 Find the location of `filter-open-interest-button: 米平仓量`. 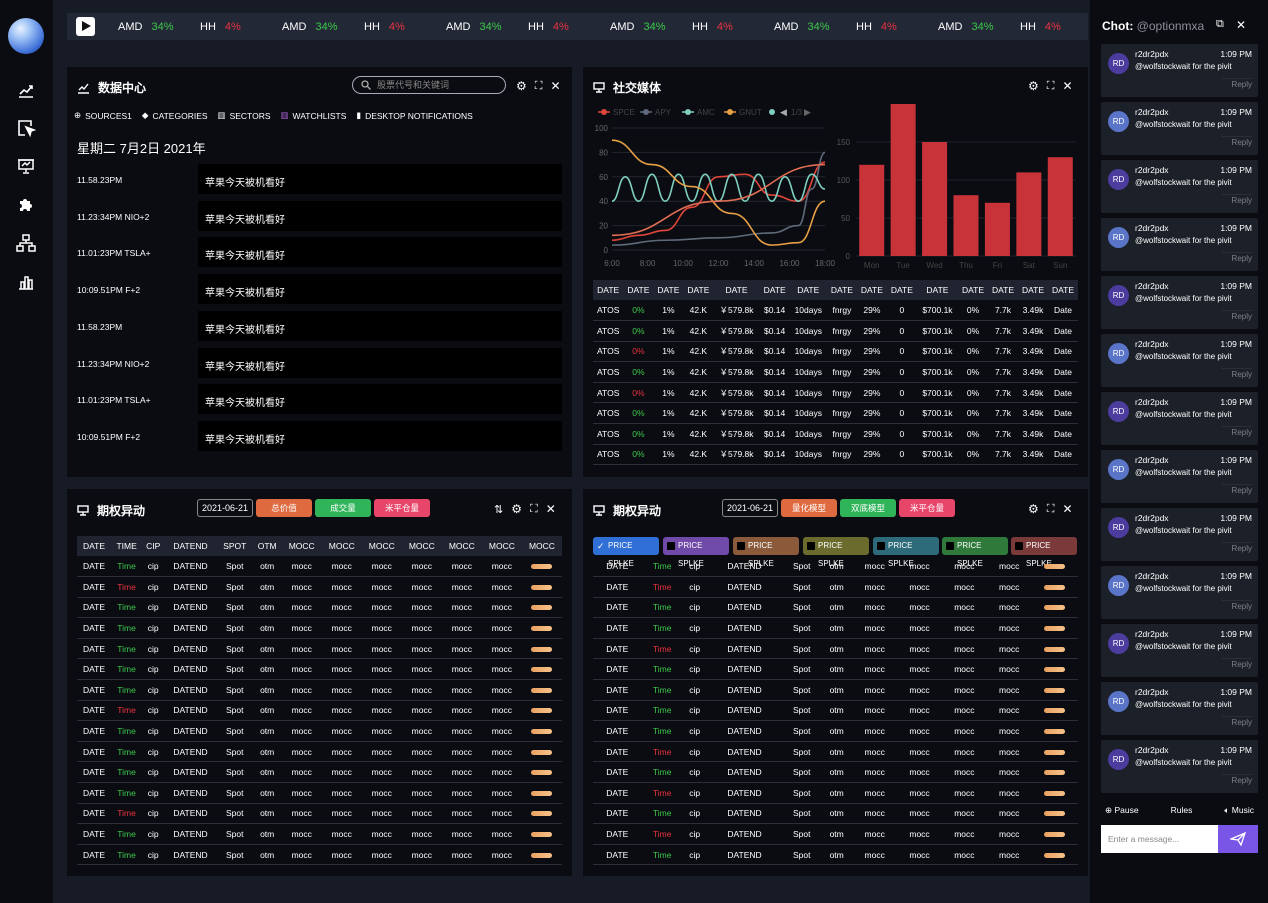

filter-open-interest-button: 米平仓量 is located at coordinates (402, 508).